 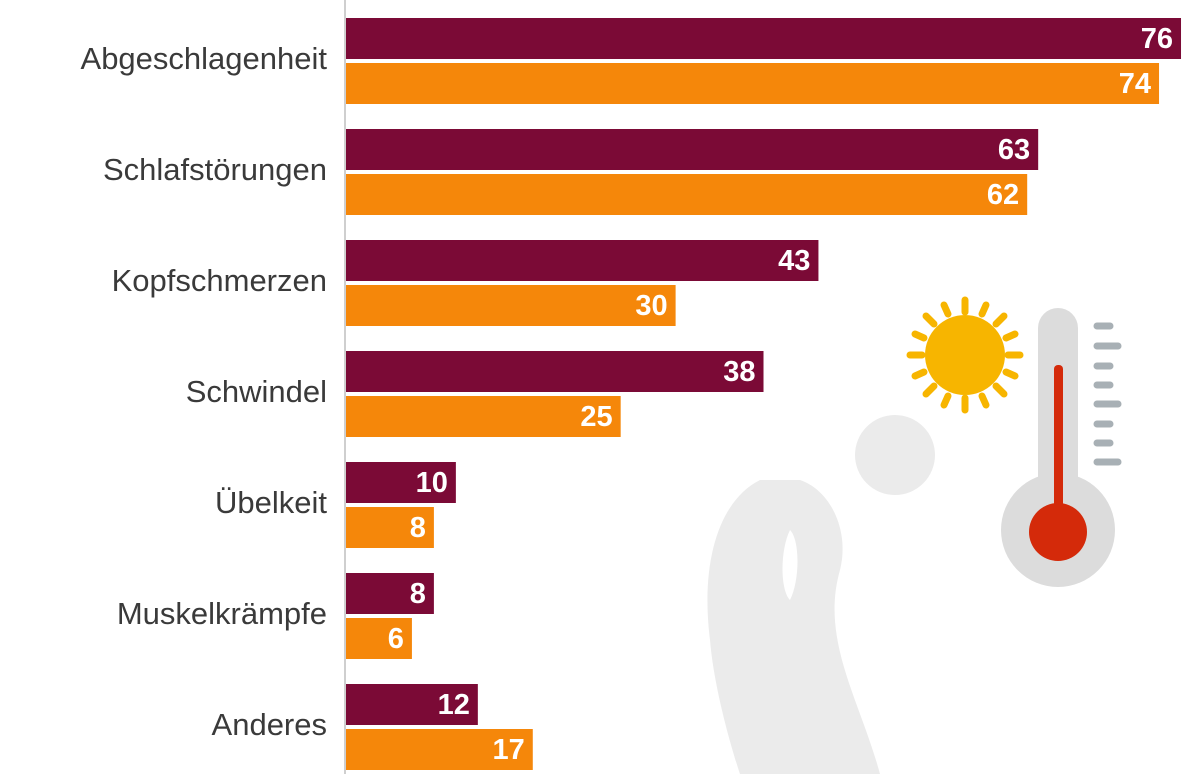 I want to click on value-label: 62, so click(x=1003, y=195).